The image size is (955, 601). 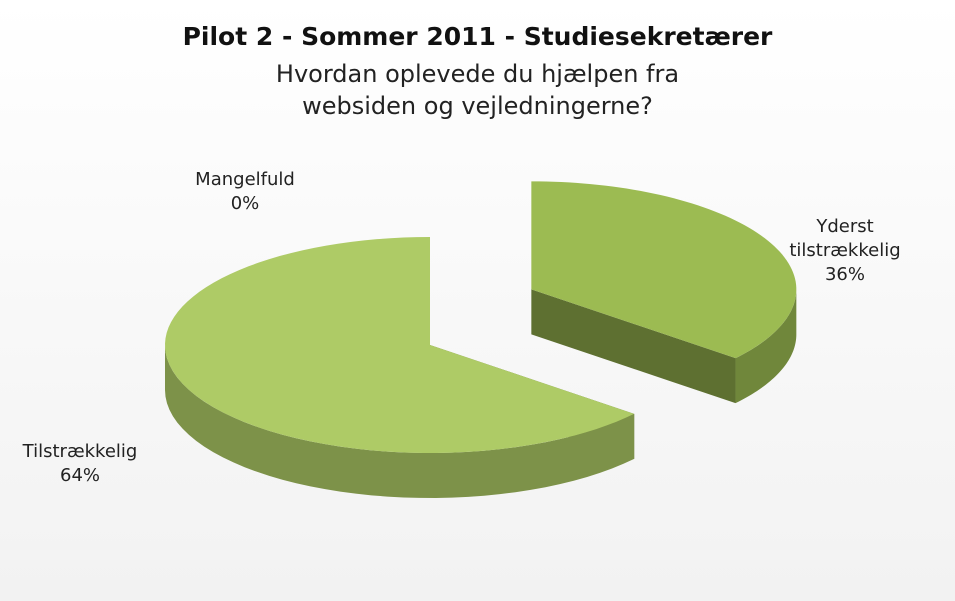 I want to click on slice-label: Yderst tilstrækkelig 36%, so click(x=844, y=251).